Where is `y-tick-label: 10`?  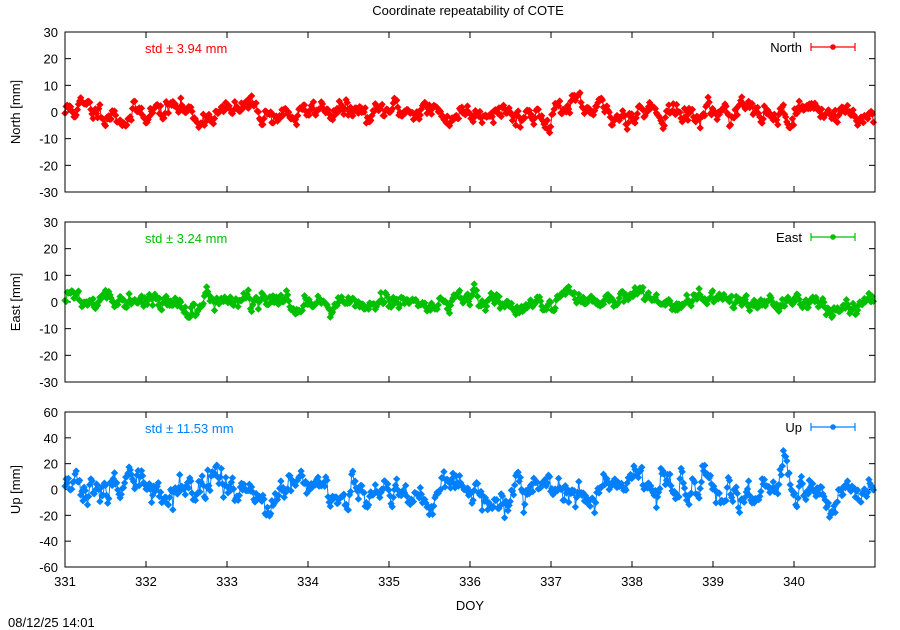 y-tick-label: 10 is located at coordinates (51, 85).